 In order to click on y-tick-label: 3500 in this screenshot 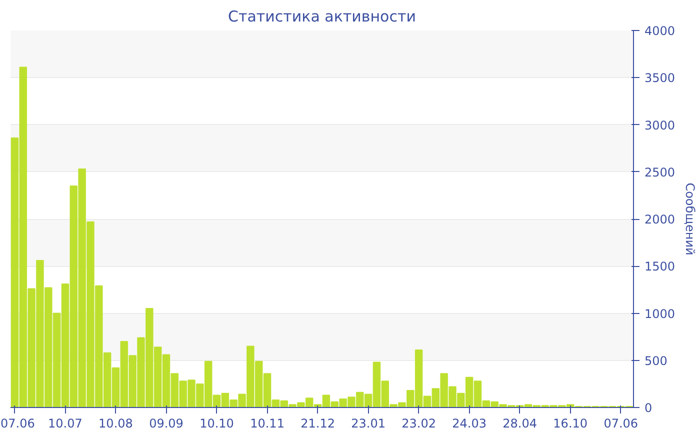, I will do `click(660, 78)`.